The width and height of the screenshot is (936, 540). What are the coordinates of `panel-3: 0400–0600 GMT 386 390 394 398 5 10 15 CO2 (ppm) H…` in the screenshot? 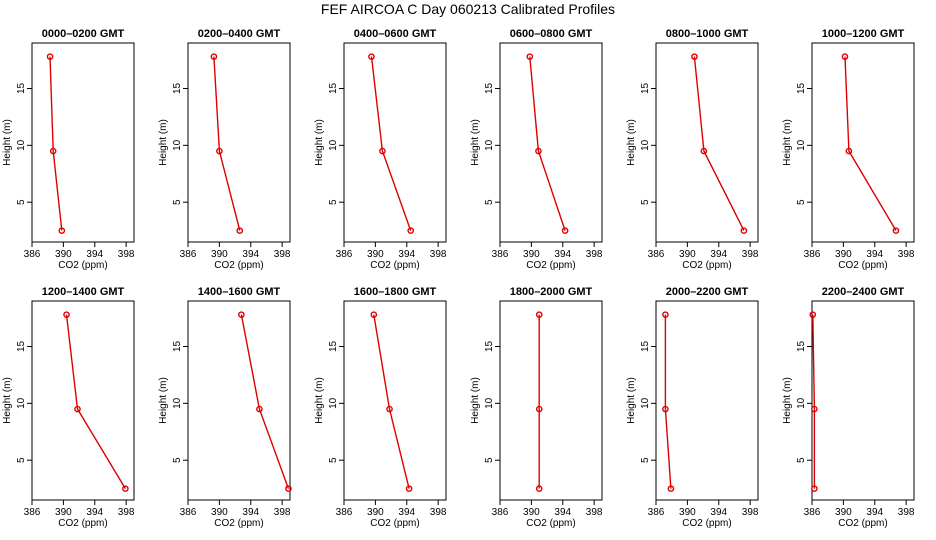 It's located at (380, 149).